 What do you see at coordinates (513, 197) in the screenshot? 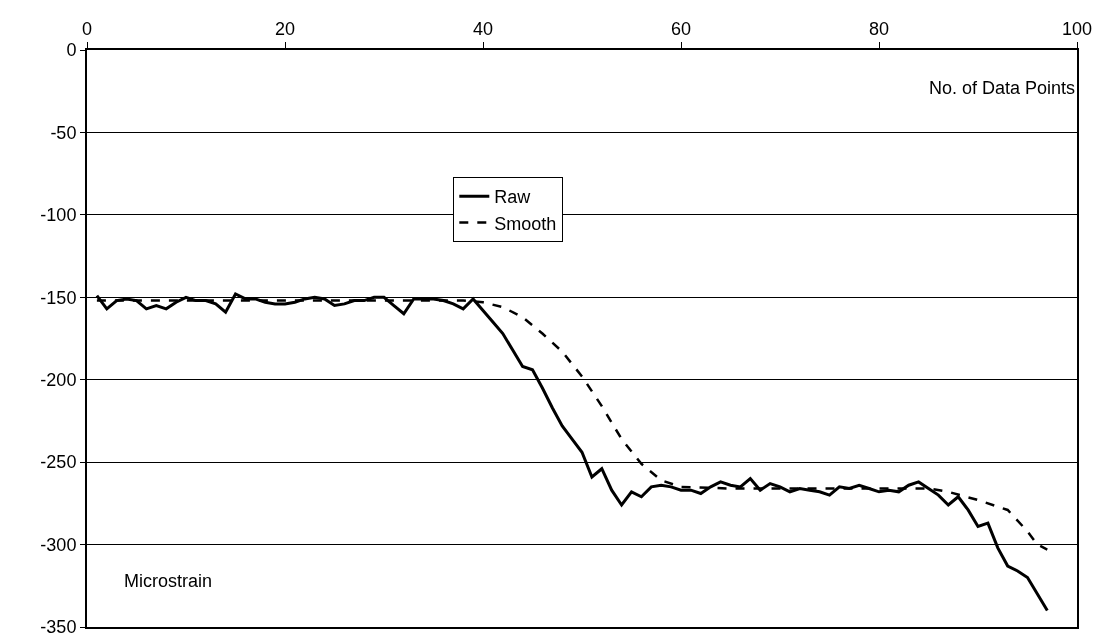
I see `legend-label: Raw` at bounding box center [513, 197].